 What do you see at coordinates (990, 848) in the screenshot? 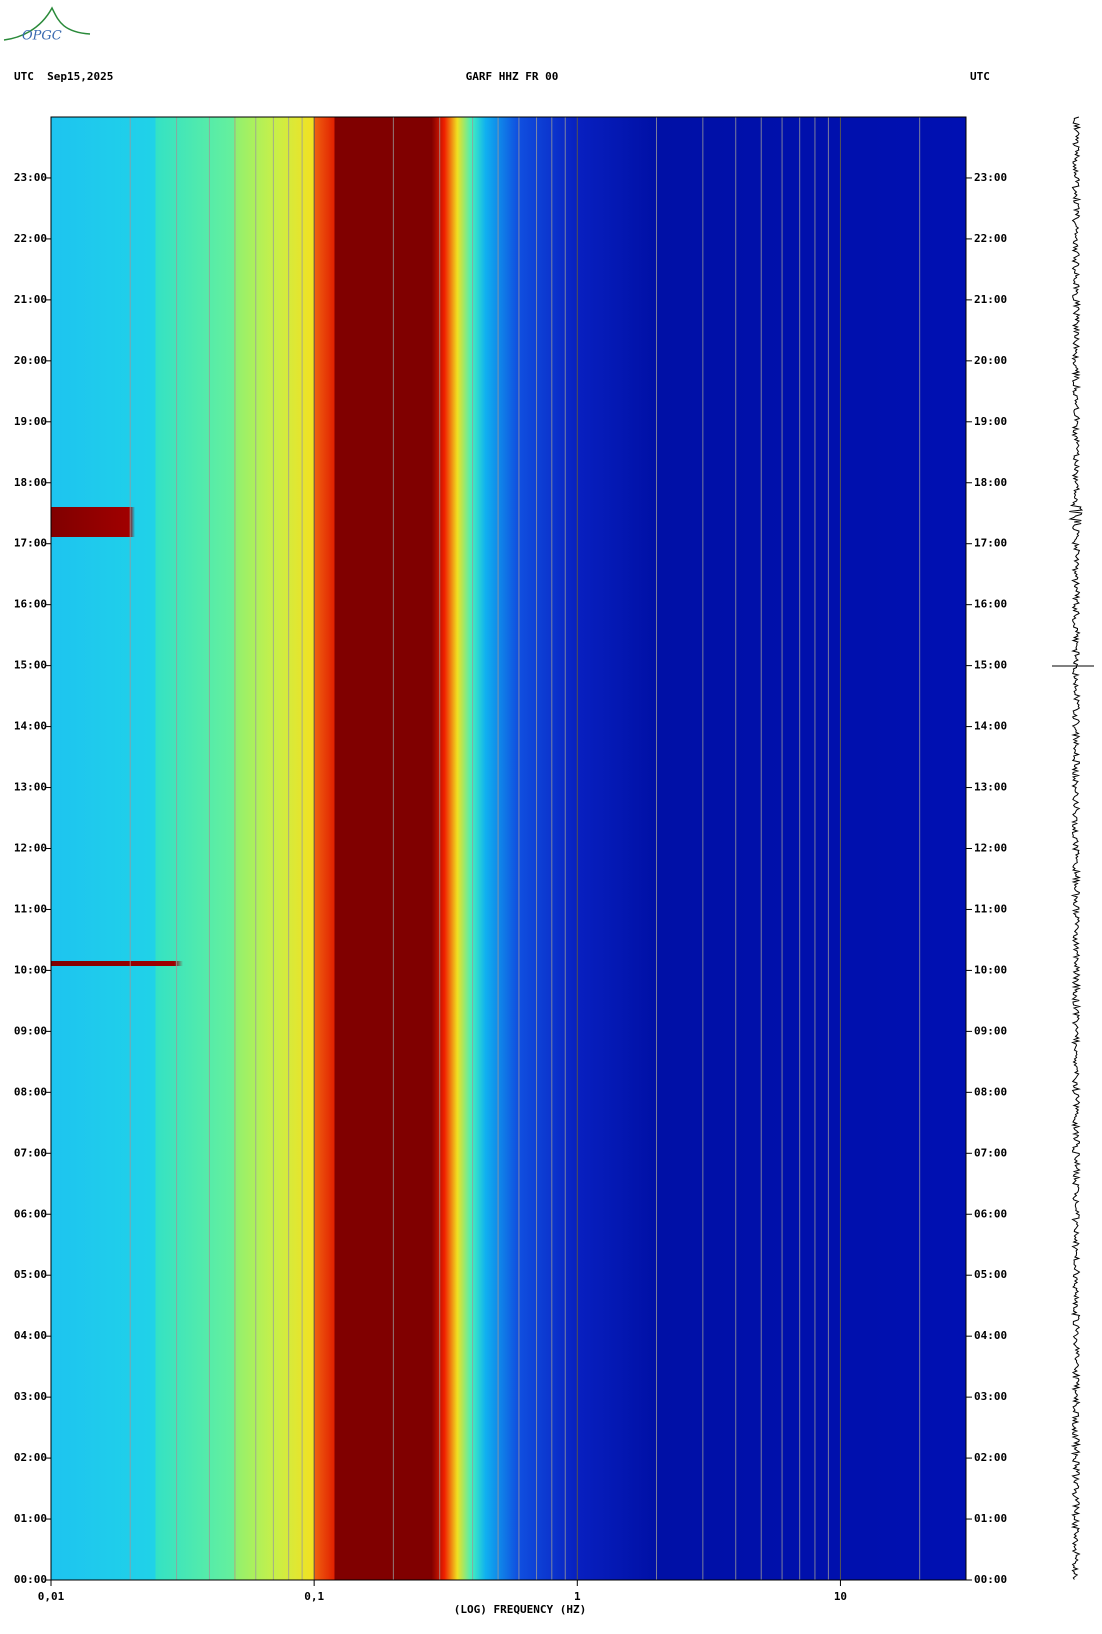
I see `y-tick-label-right: 12:00` at bounding box center [990, 848].